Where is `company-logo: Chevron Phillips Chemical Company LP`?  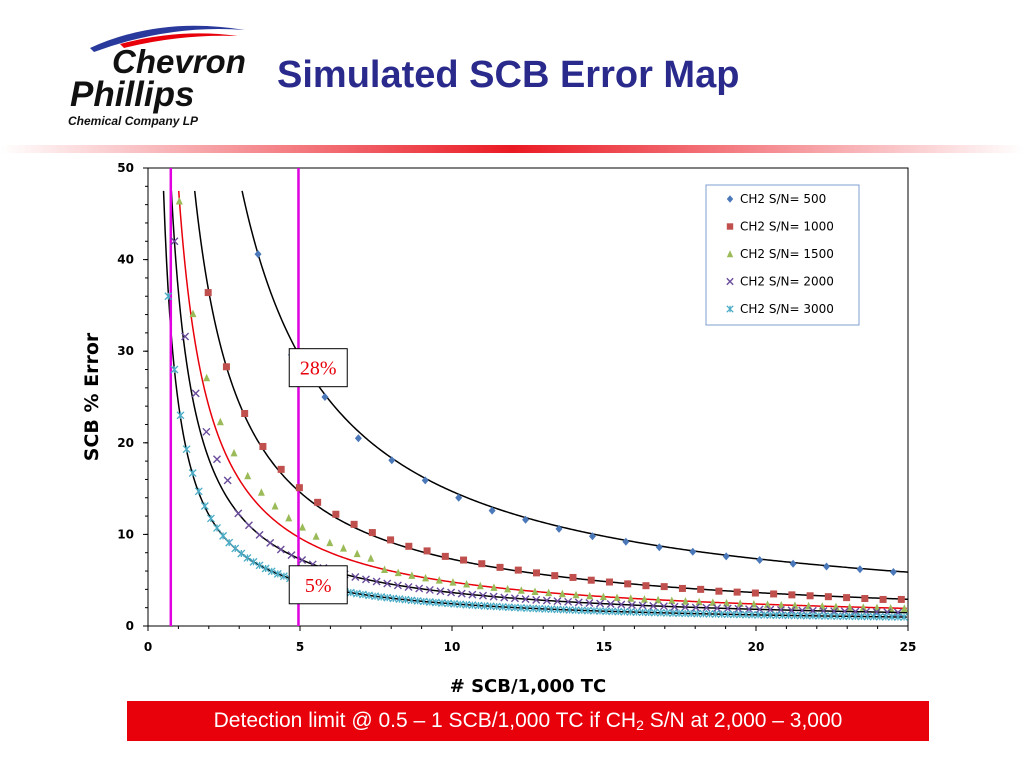 company-logo: Chevron Phillips Chemical Company LP is located at coordinates (157, 76).